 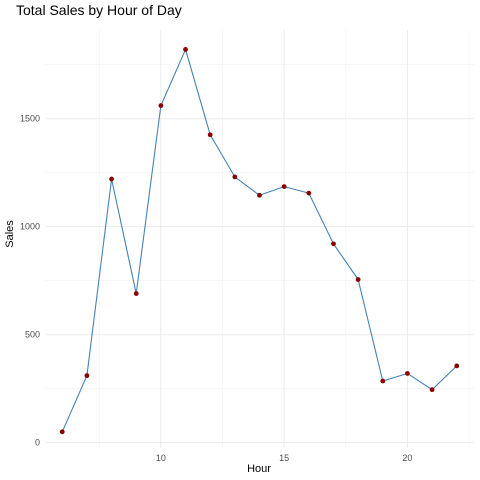 I want to click on x-axis-title: Hour, so click(x=259, y=469).